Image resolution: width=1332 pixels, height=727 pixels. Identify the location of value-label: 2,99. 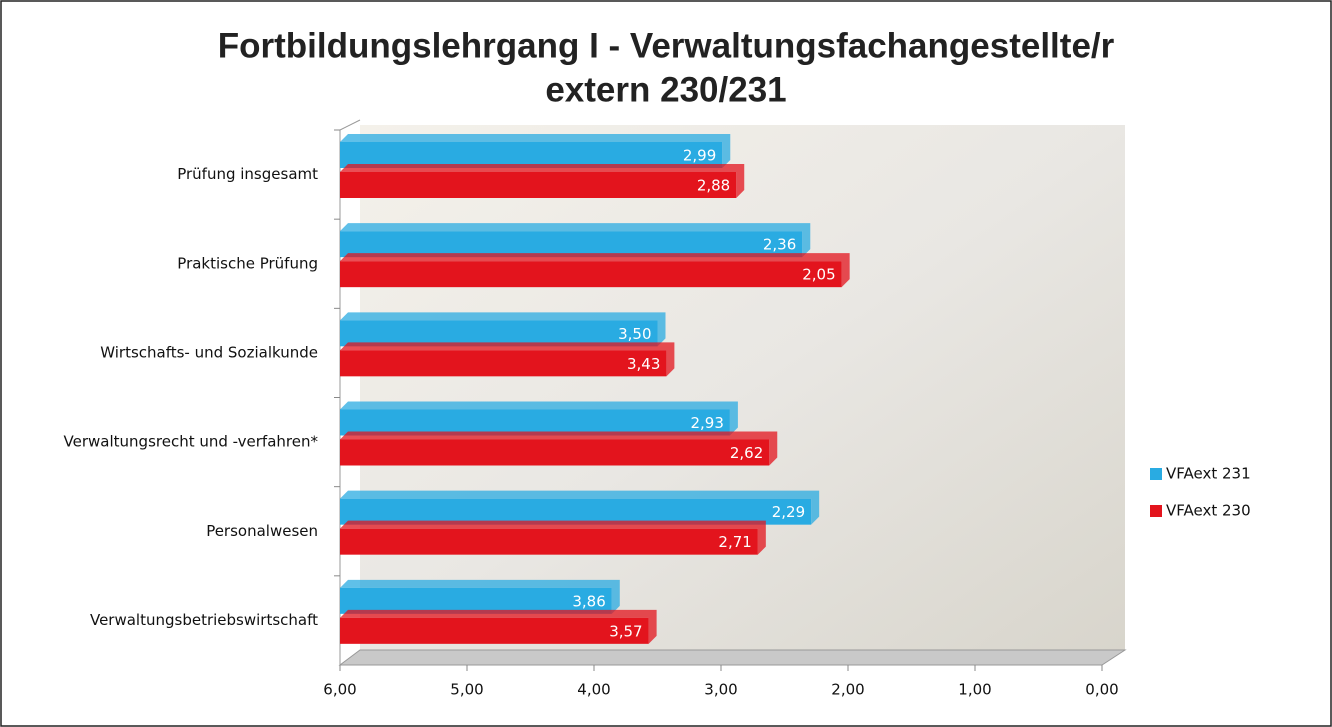
(699, 156).